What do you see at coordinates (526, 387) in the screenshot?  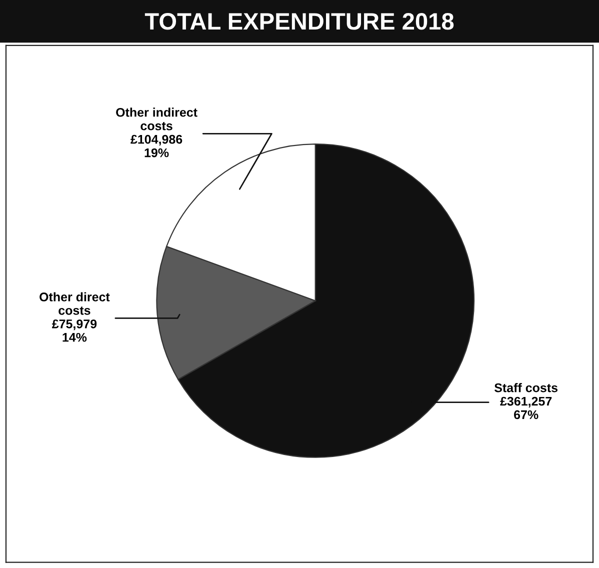 I see `slice-label: Staff costs` at bounding box center [526, 387].